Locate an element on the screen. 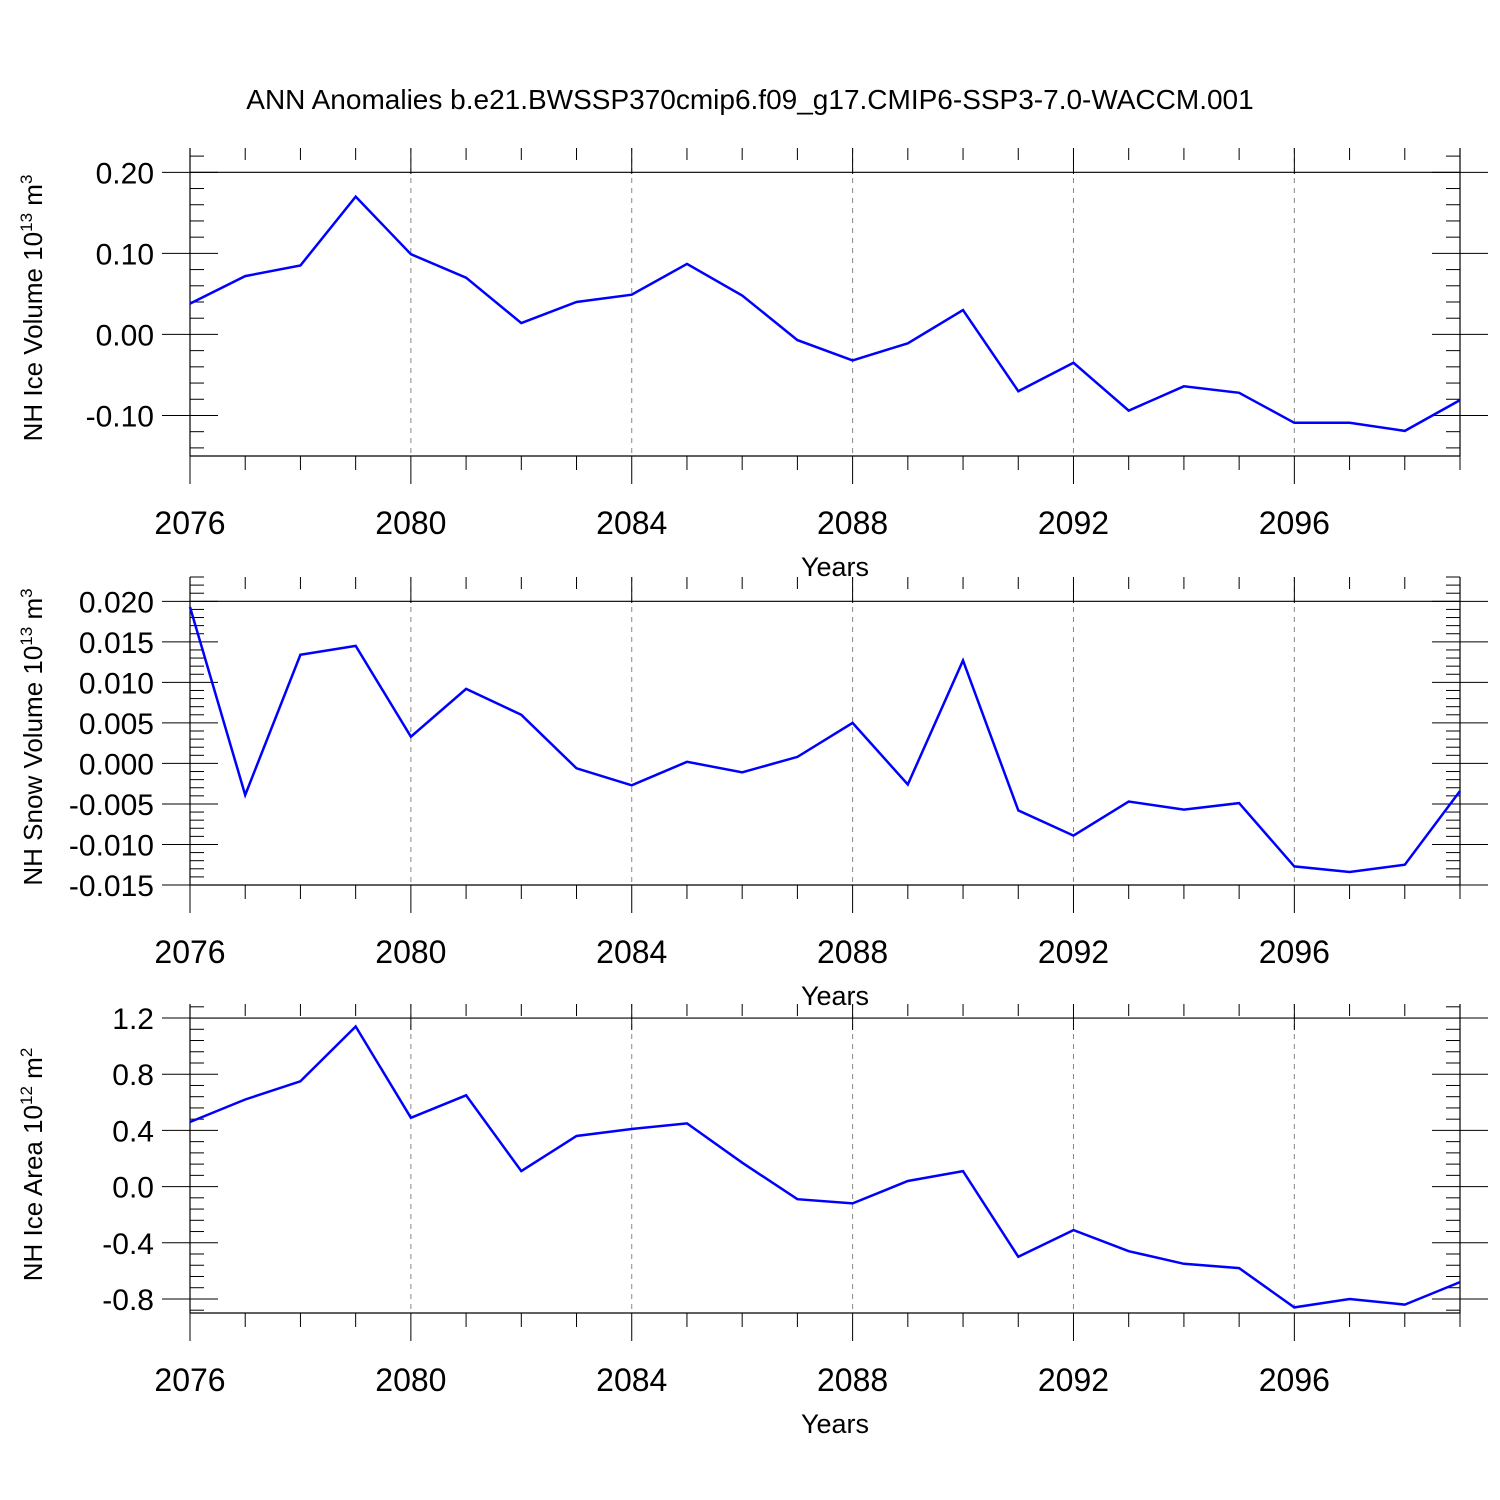 The image size is (1500, 1500). y-tick-label: -0.010 is located at coordinates (111, 845).